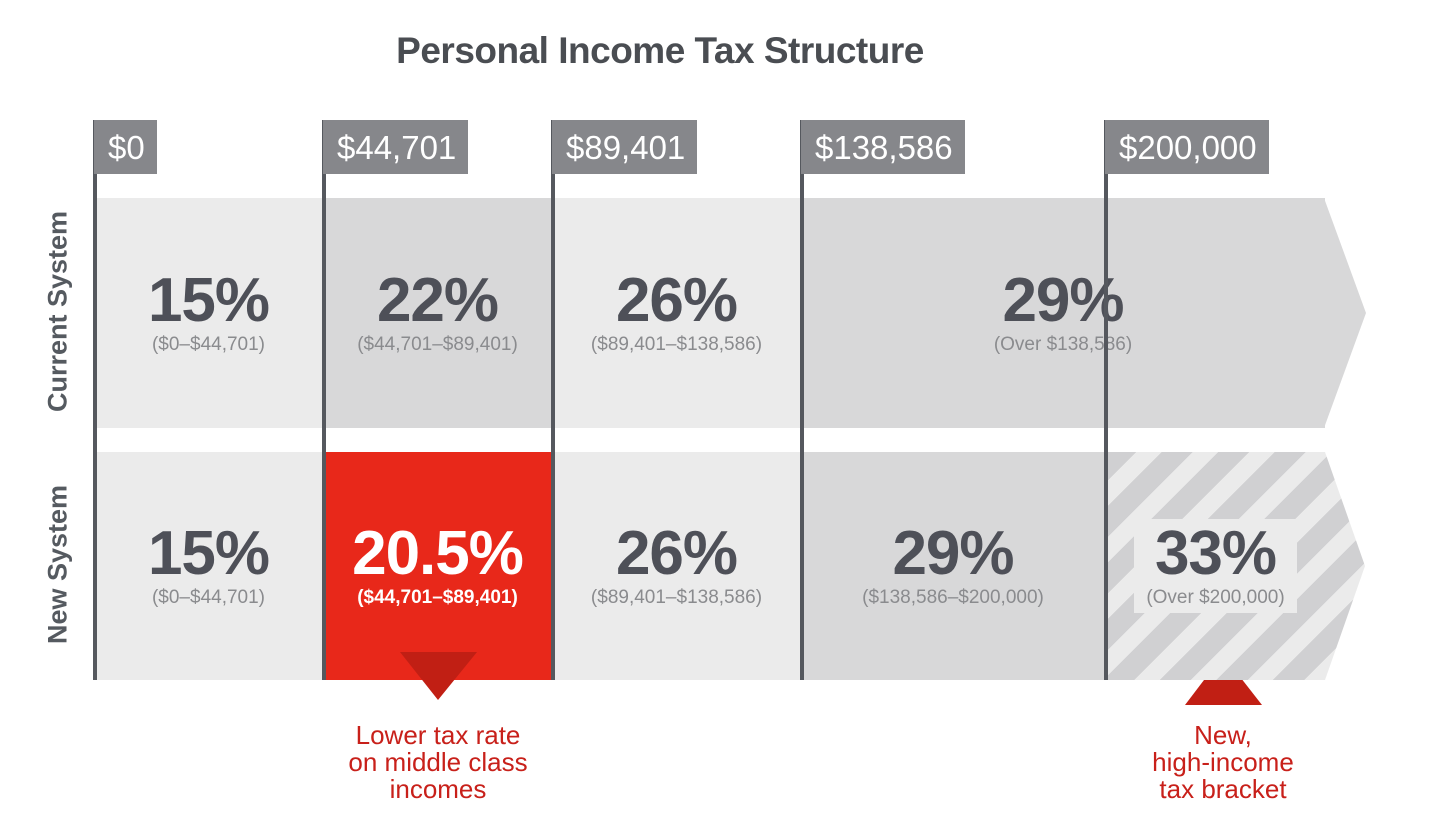 This screenshot has width=1432, height=838. I want to click on rate: 33%, so click(1215, 553).